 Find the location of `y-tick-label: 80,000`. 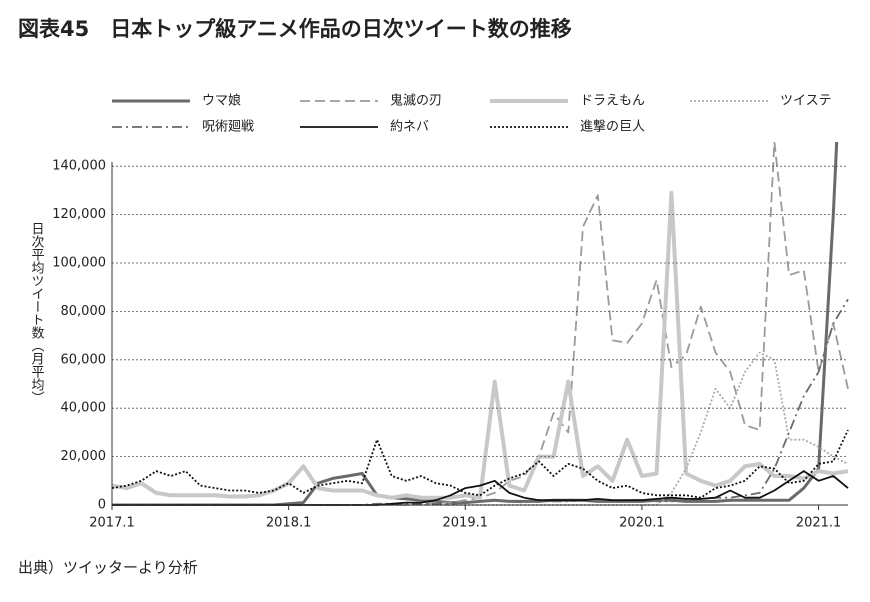

y-tick-label: 80,000 is located at coordinates (84, 311).